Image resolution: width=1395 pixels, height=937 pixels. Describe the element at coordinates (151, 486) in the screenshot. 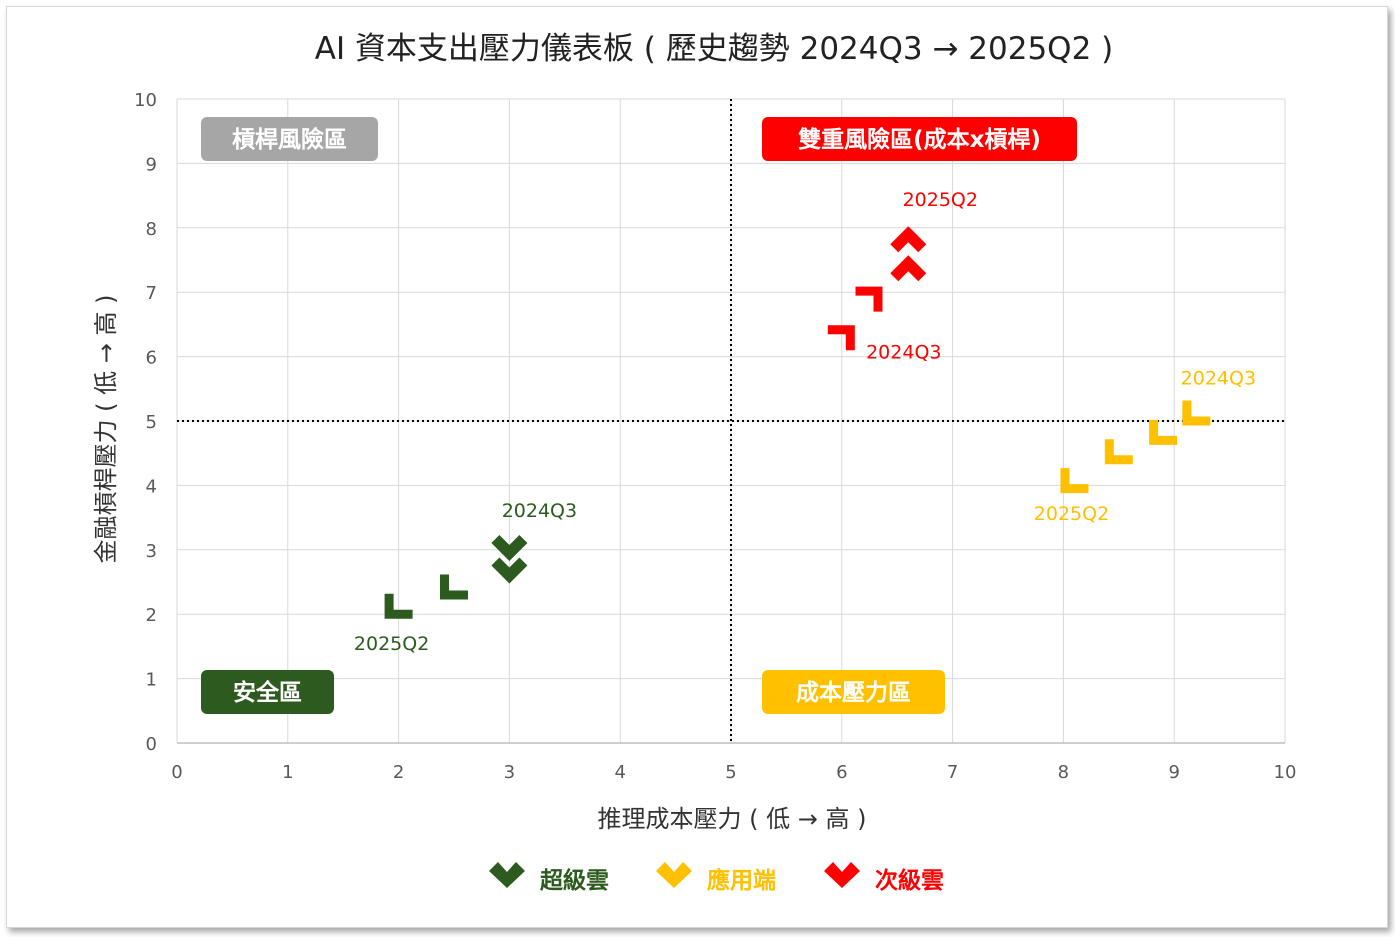

I see `y-tick-label: 4` at that location.